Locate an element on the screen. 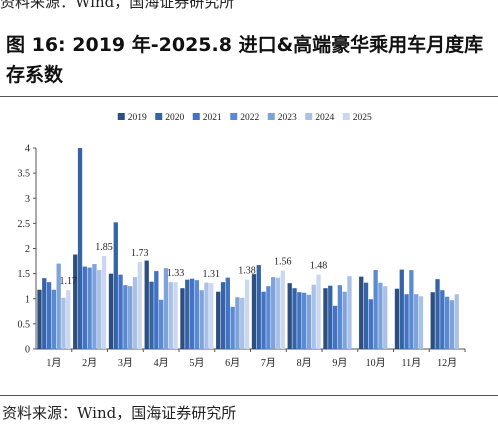 The width and height of the screenshot is (498, 429). legend-label: 2022 is located at coordinates (249, 118).